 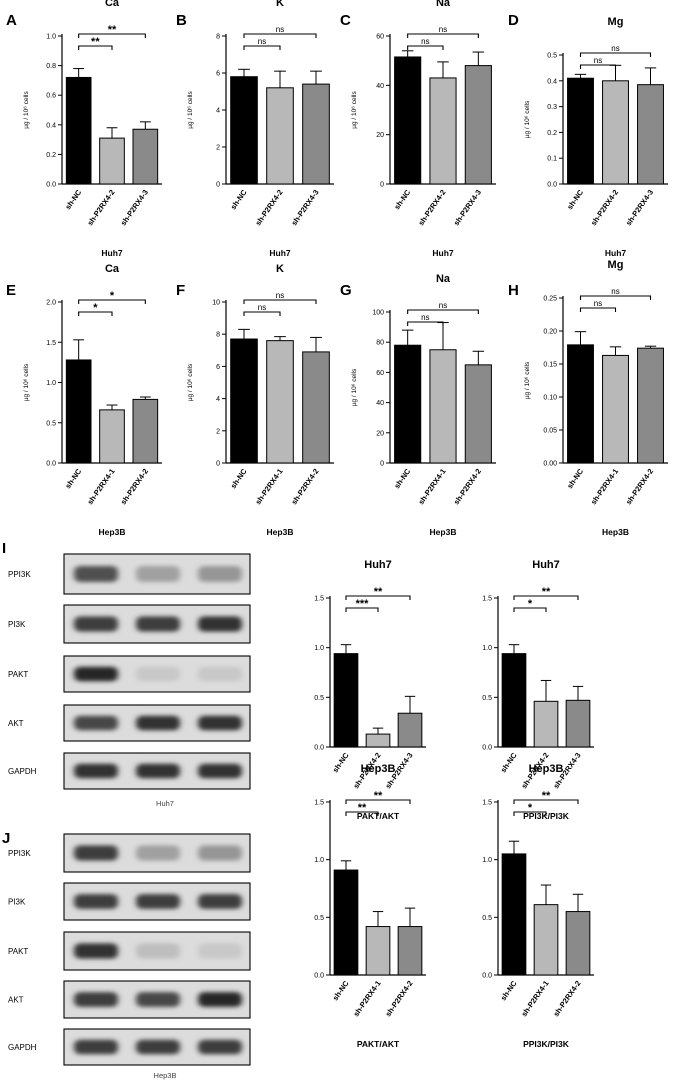 I want to click on y-tick-label: 10, so click(x=216, y=303).